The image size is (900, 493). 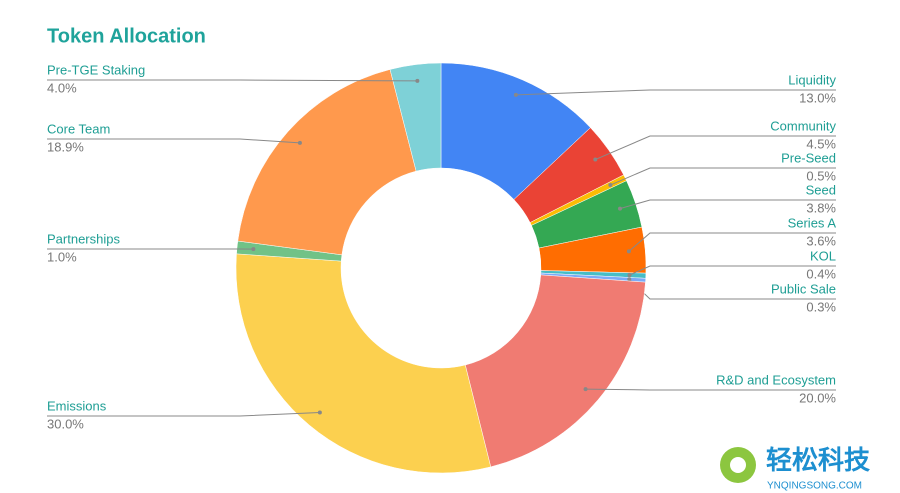 I want to click on slice-label: Public Sale, so click(x=803, y=288).